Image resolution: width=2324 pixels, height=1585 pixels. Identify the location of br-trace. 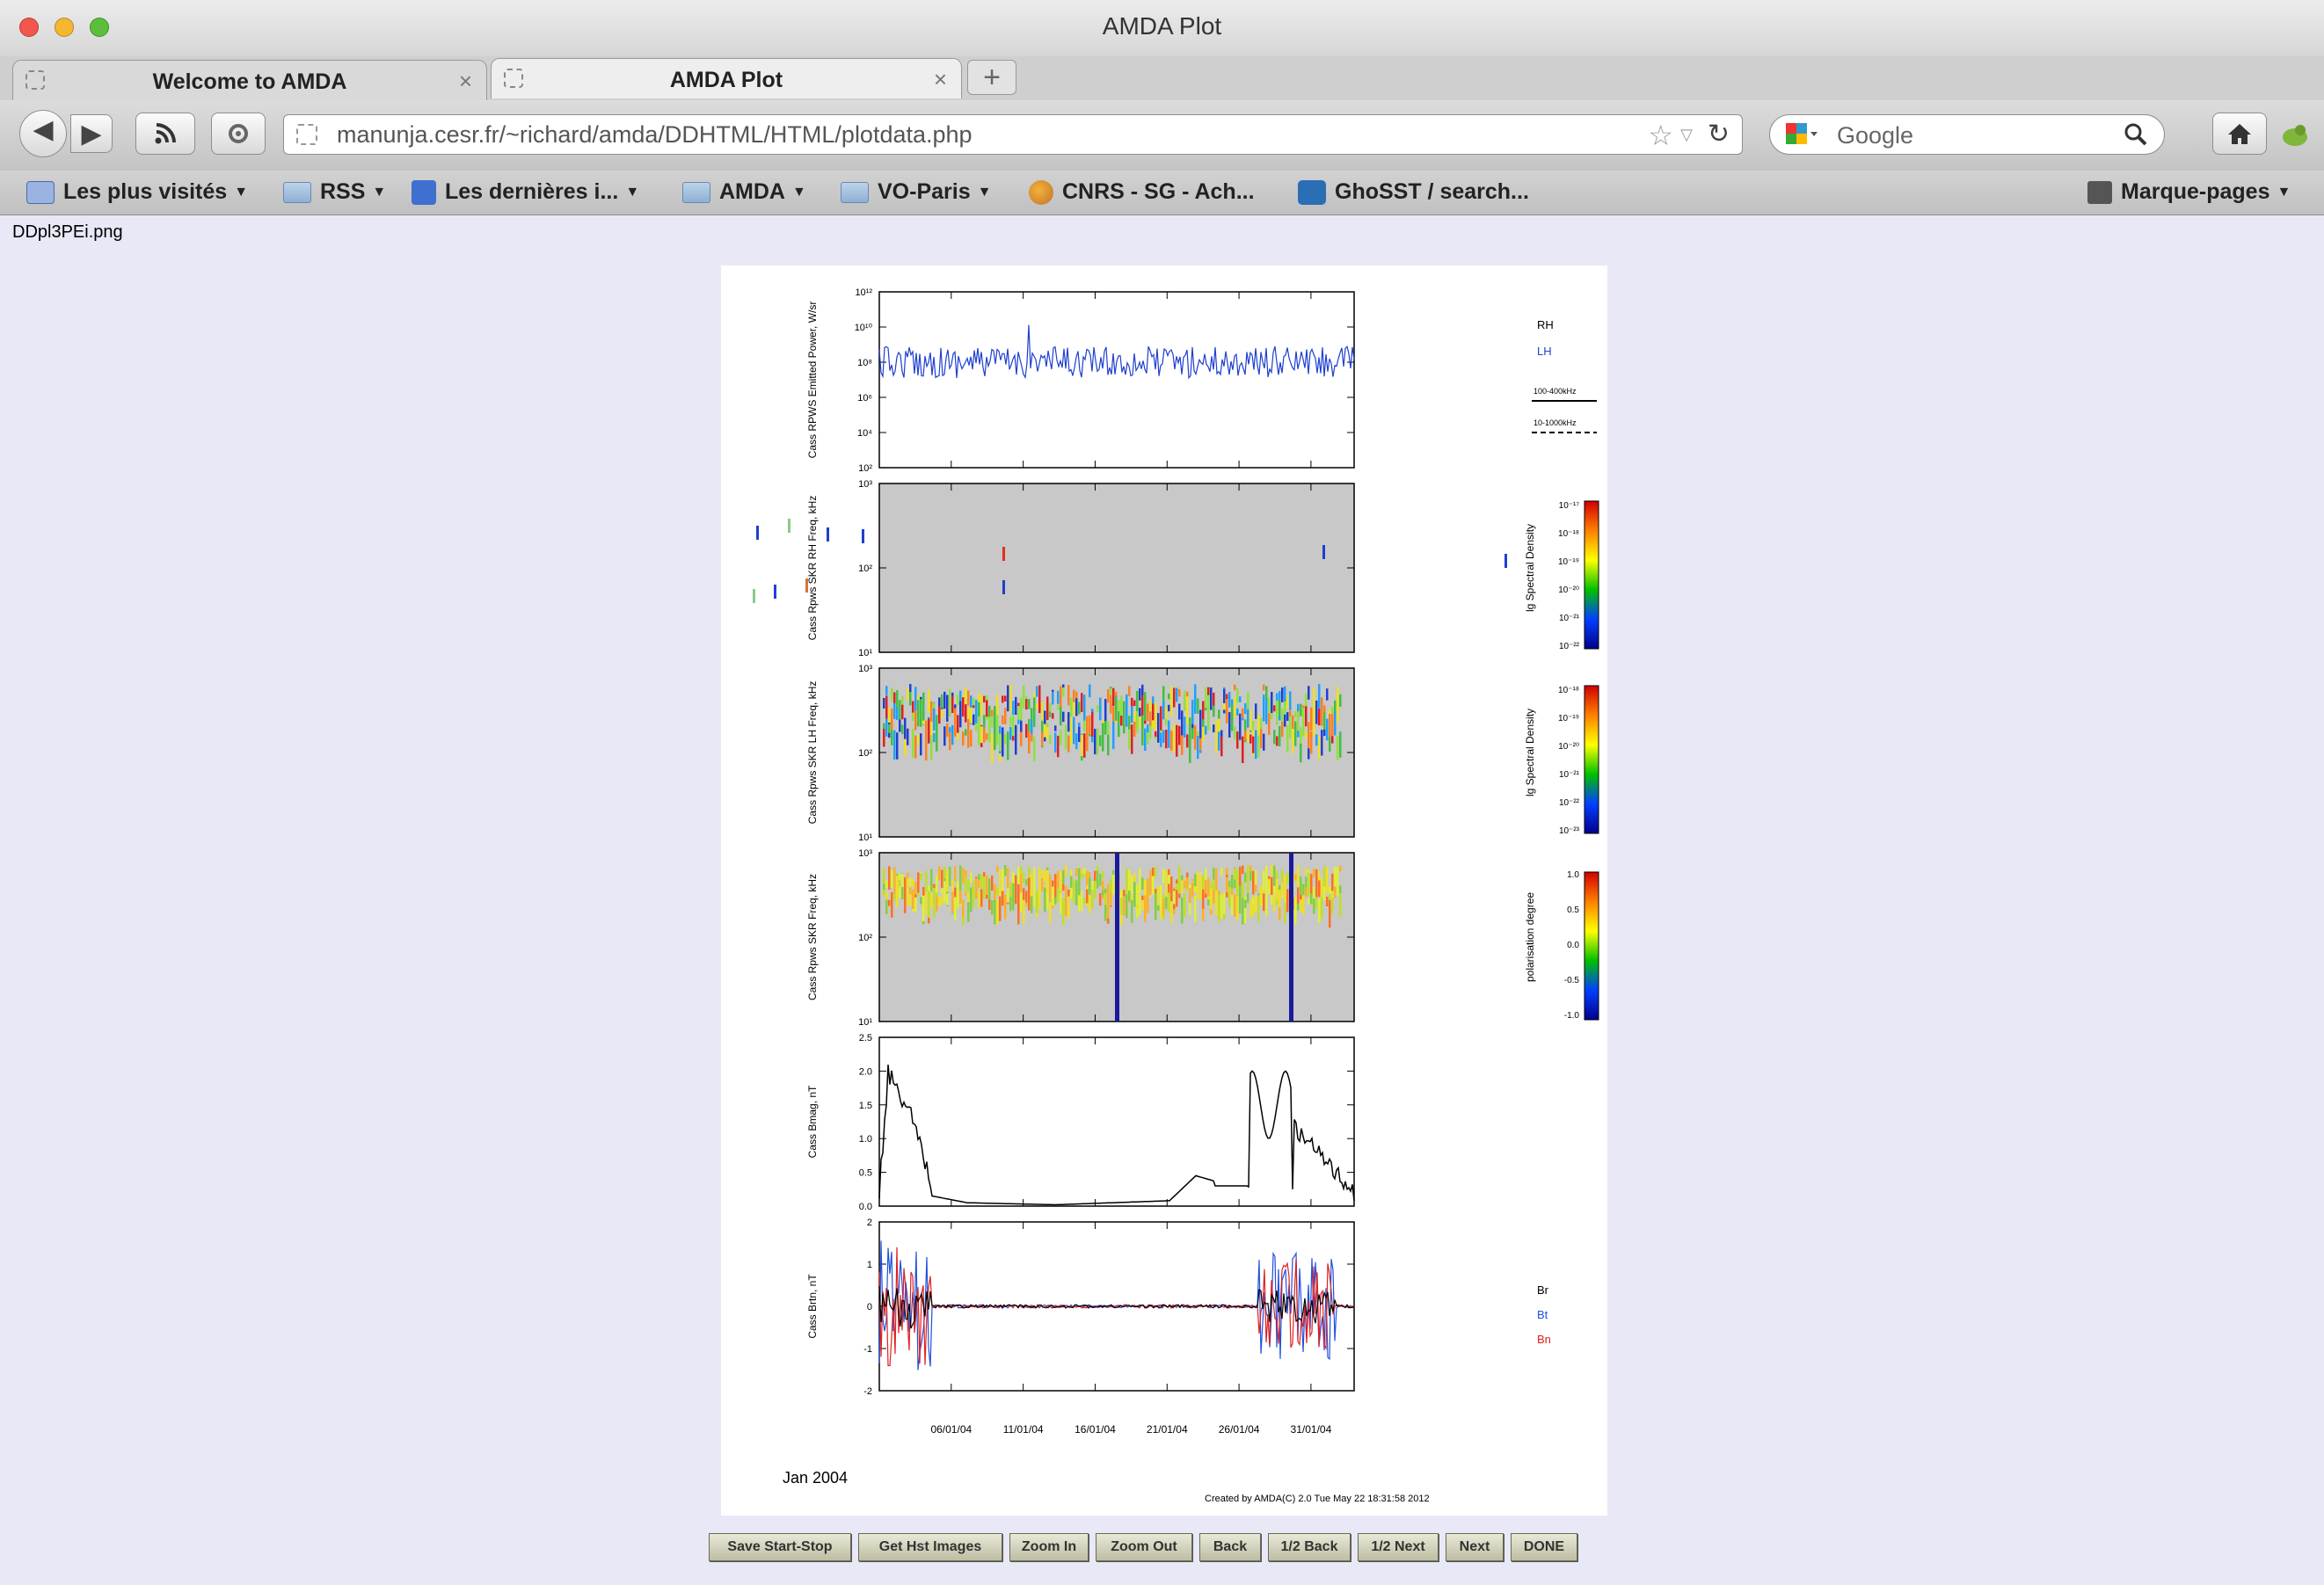
(1116, 1307).